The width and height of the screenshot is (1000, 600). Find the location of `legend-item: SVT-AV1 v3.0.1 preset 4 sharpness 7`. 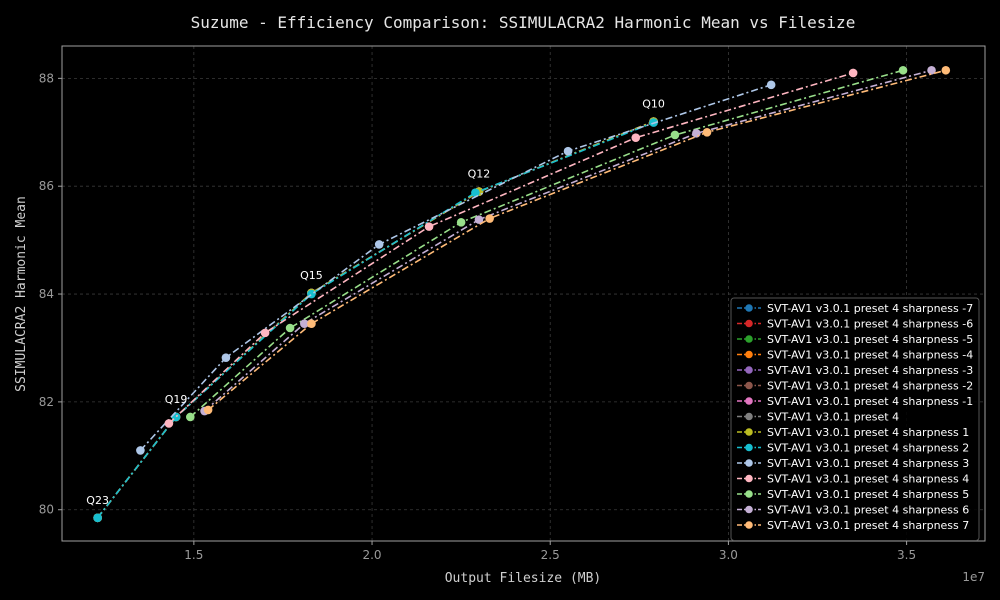

legend-item: SVT-AV1 v3.0.1 preset 4 sharpness 7 is located at coordinates (853, 525).